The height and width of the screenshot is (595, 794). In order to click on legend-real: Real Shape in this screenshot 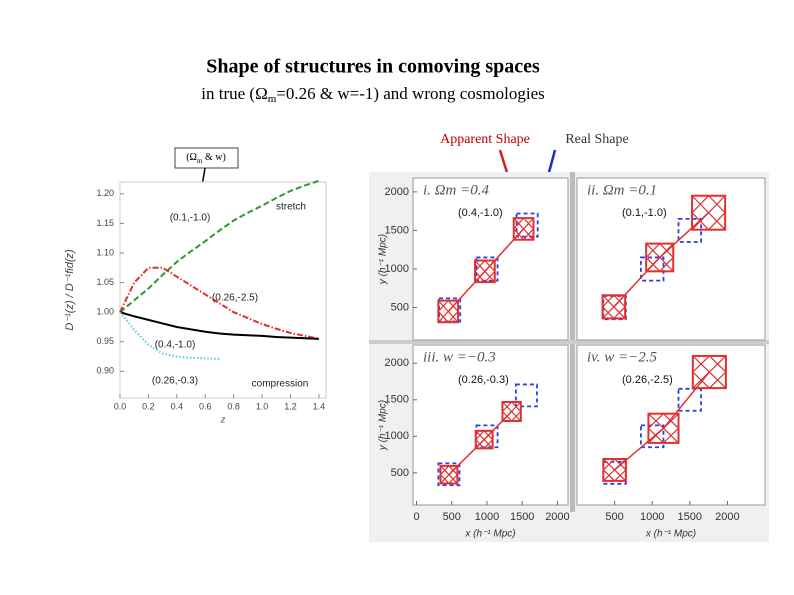, I will do `click(596, 139)`.